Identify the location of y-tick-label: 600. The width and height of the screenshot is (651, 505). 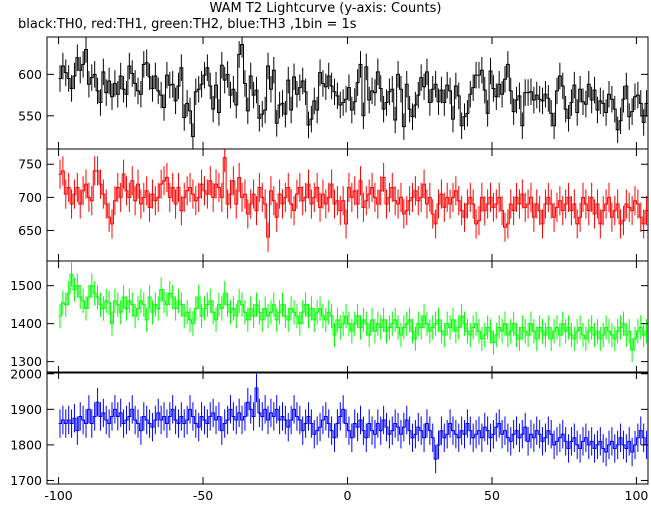
(30, 74).